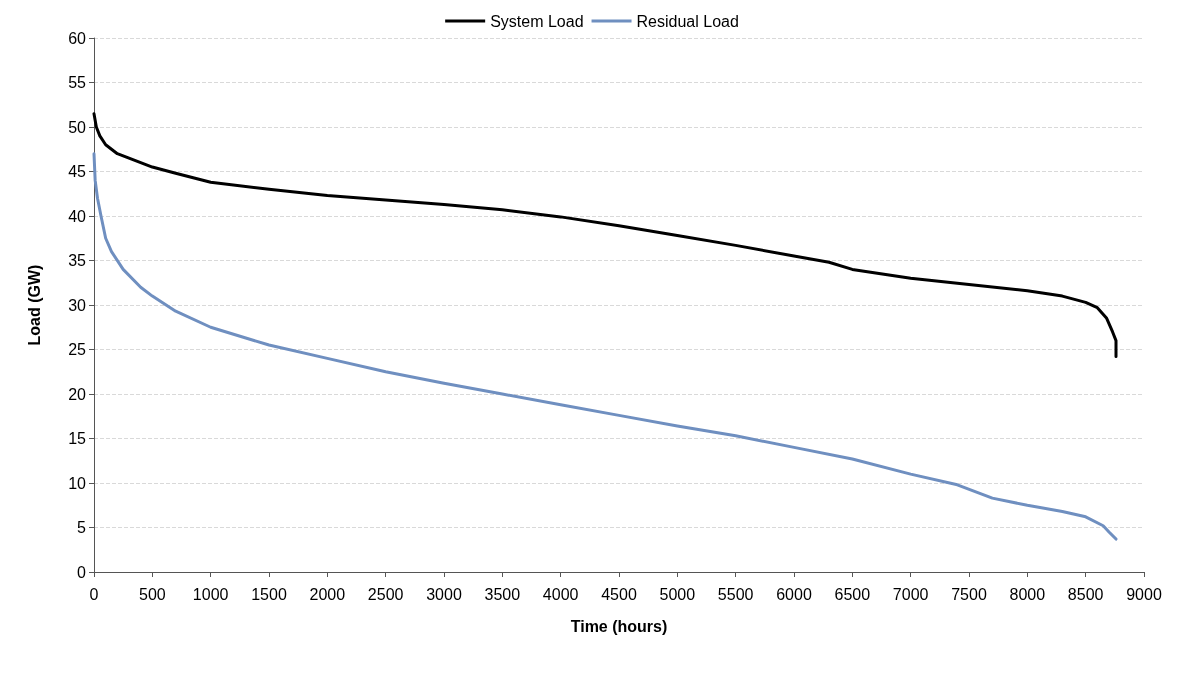  Describe the element at coordinates (82, 527) in the screenshot. I see `y-tick-label: 5` at that location.